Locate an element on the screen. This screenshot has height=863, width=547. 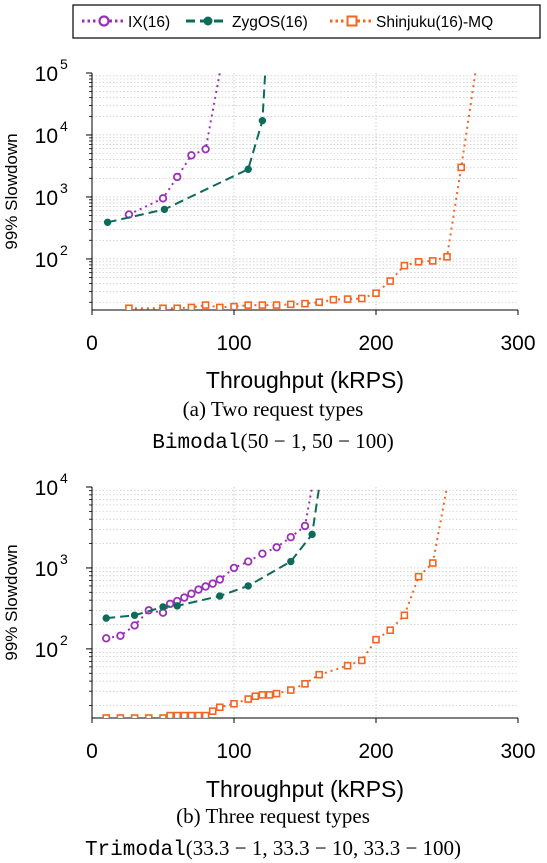
subcaption: Bimodal(50 − 1, 50 − 100) is located at coordinates (272, 442).